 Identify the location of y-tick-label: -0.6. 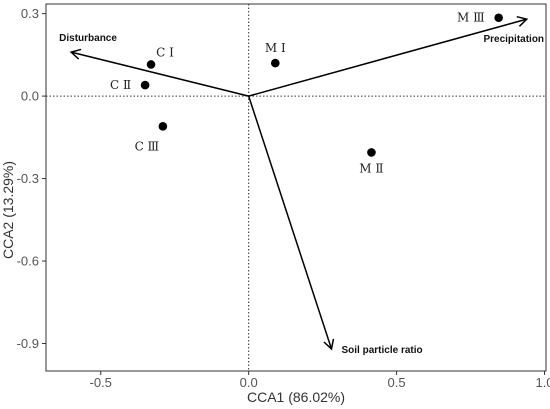
(28, 261).